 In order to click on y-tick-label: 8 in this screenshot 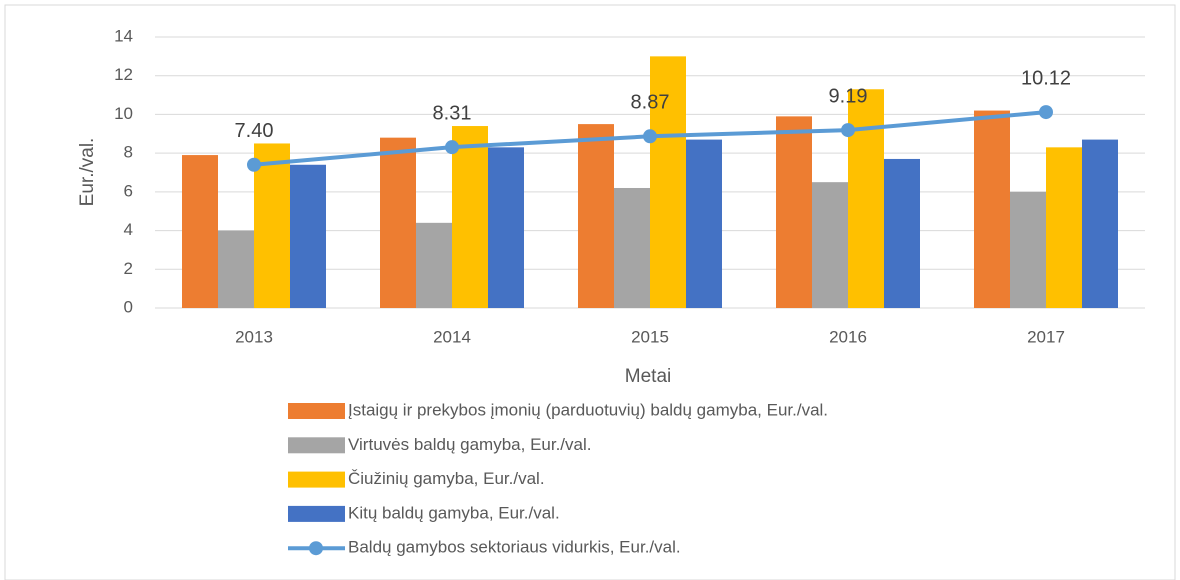, I will do `click(128, 152)`.